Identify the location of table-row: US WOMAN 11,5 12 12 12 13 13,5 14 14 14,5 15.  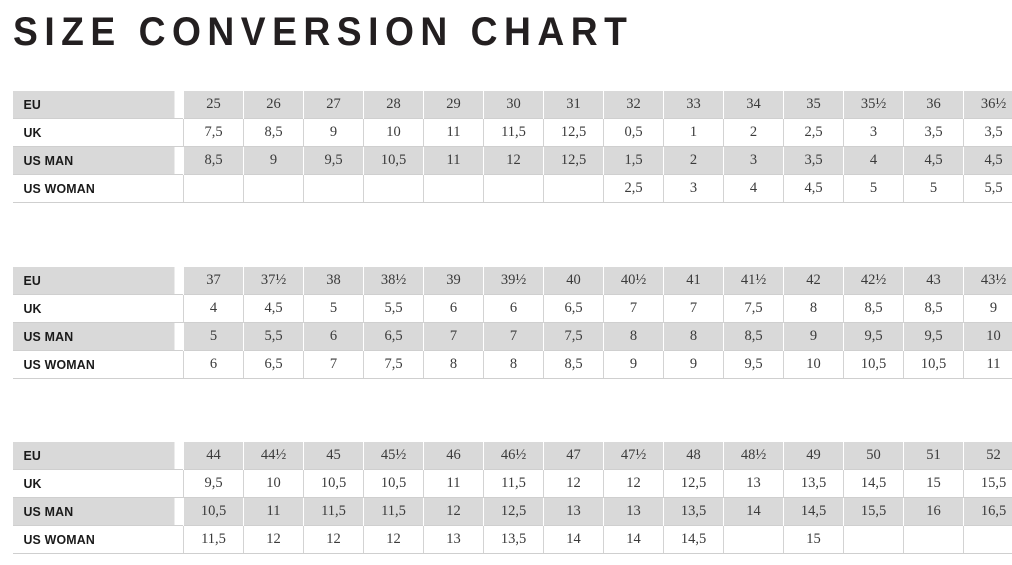
(512, 539).